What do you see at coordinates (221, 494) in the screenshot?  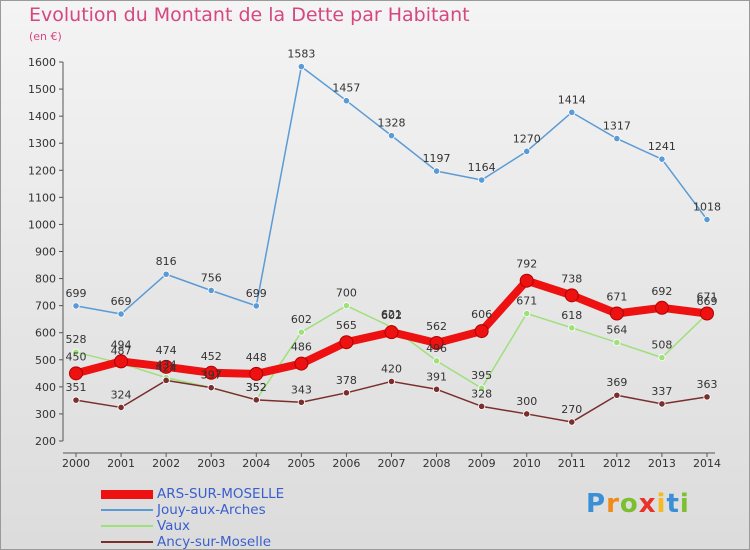 I see `legend-label: ARS-SUR-MOSELLE` at bounding box center [221, 494].